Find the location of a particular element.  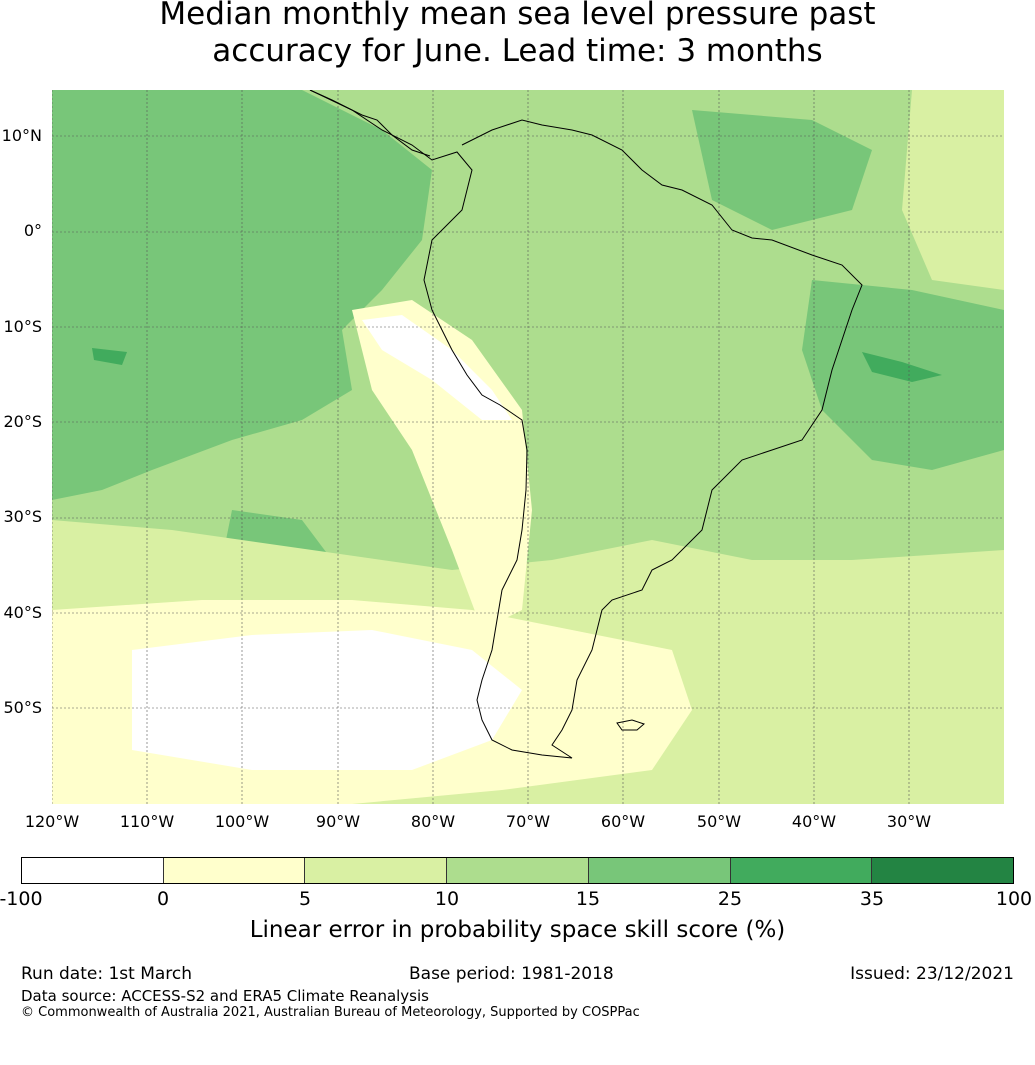

colorbar-tick: -100 is located at coordinates (21, 899).